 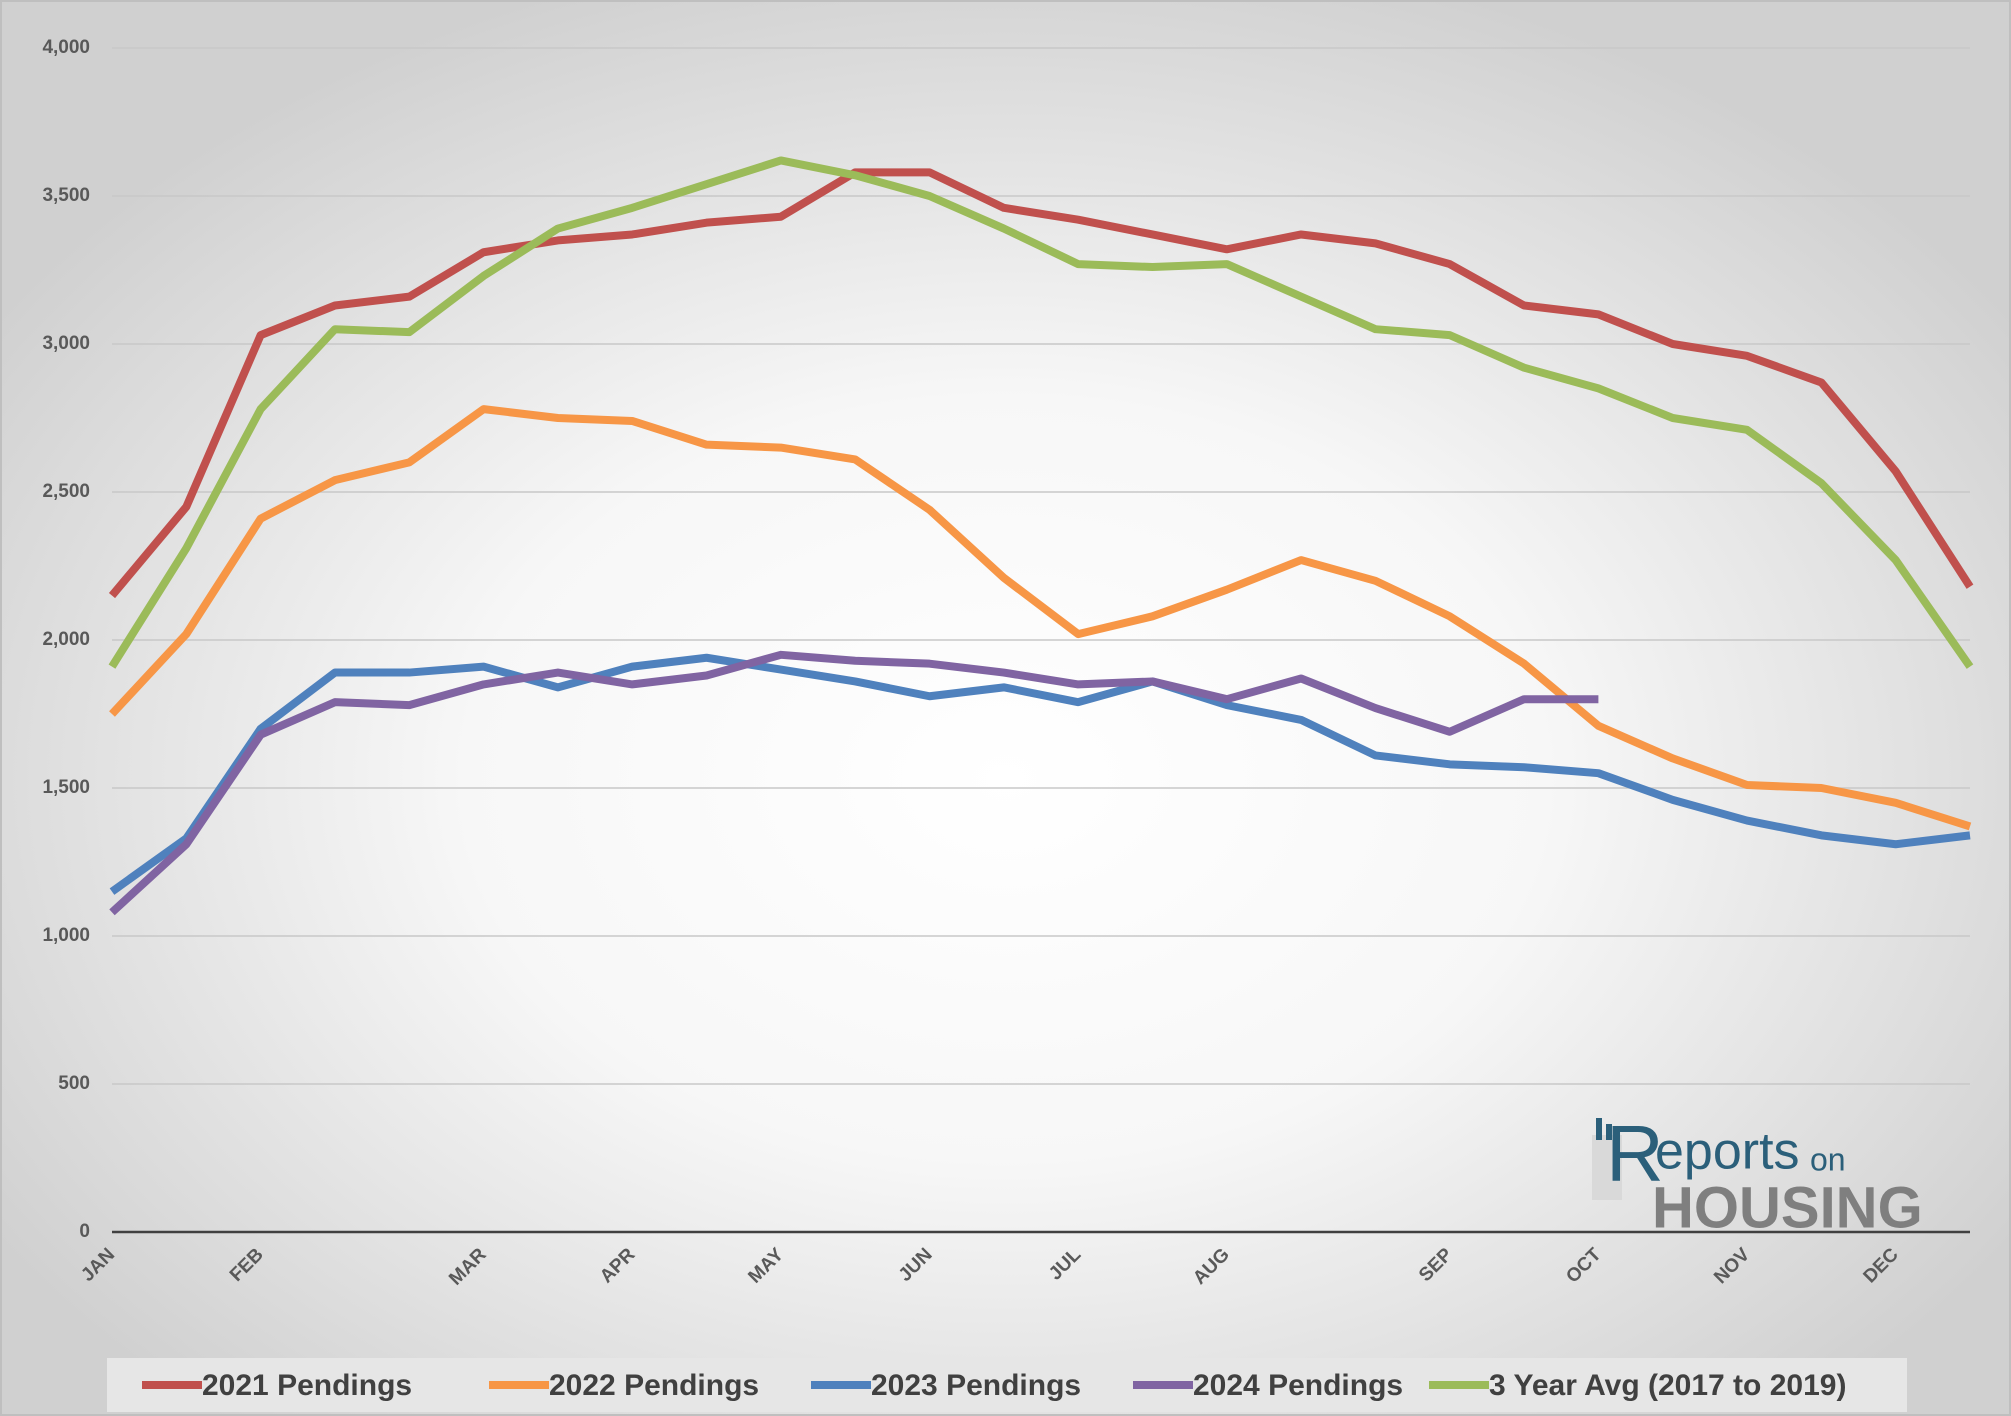 I want to click on y-tick-label: 2,500, so click(x=66, y=491).